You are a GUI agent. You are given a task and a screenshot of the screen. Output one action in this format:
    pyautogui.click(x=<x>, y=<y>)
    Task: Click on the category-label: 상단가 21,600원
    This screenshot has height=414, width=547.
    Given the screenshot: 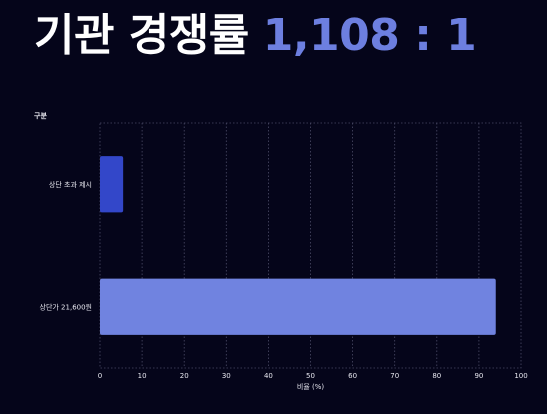 What is the action you would take?
    pyautogui.click(x=66, y=306)
    